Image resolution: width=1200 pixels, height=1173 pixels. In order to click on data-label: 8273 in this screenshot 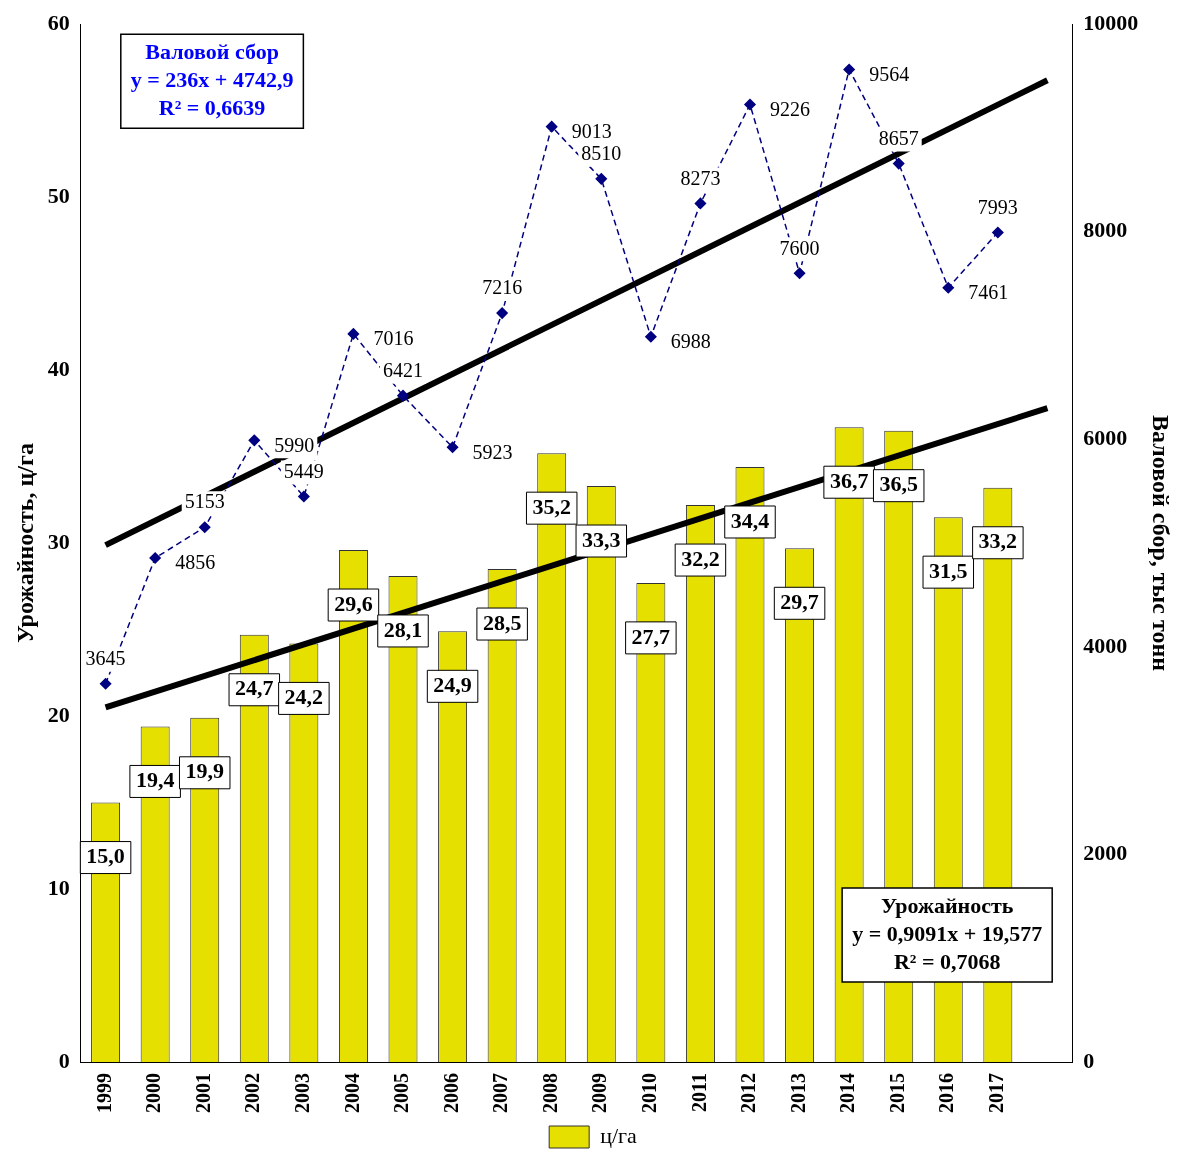, I will do `click(700, 177)`.